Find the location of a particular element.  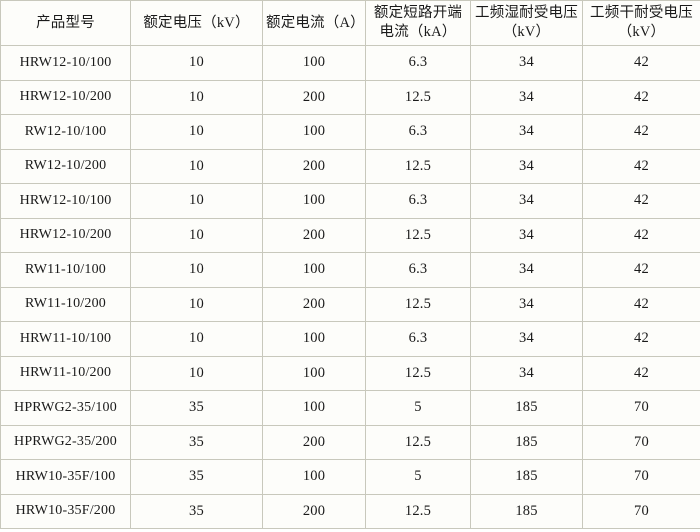

column-header-short-circuit-breaking-current: 额定短路开端电流（kA） is located at coordinates (418, 23).